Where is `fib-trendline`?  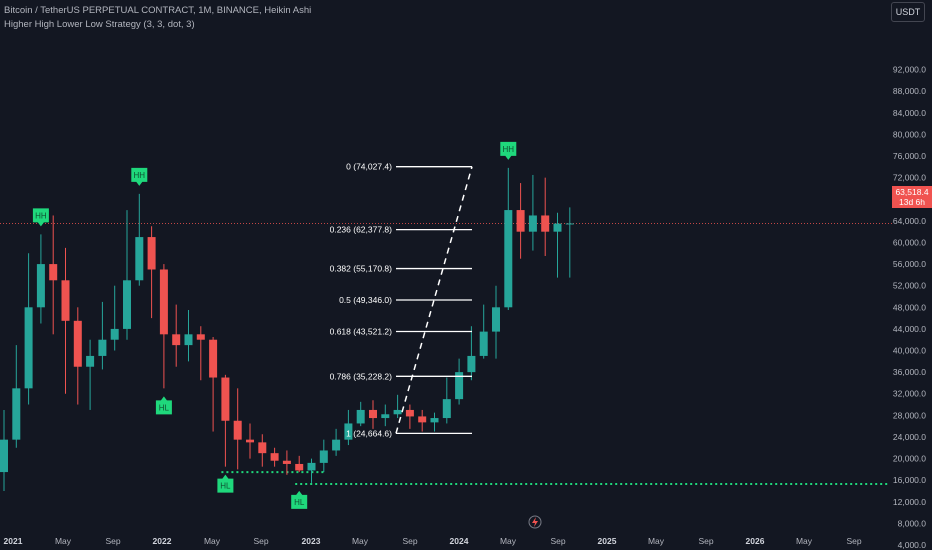
fib-trendline is located at coordinates (434, 300).